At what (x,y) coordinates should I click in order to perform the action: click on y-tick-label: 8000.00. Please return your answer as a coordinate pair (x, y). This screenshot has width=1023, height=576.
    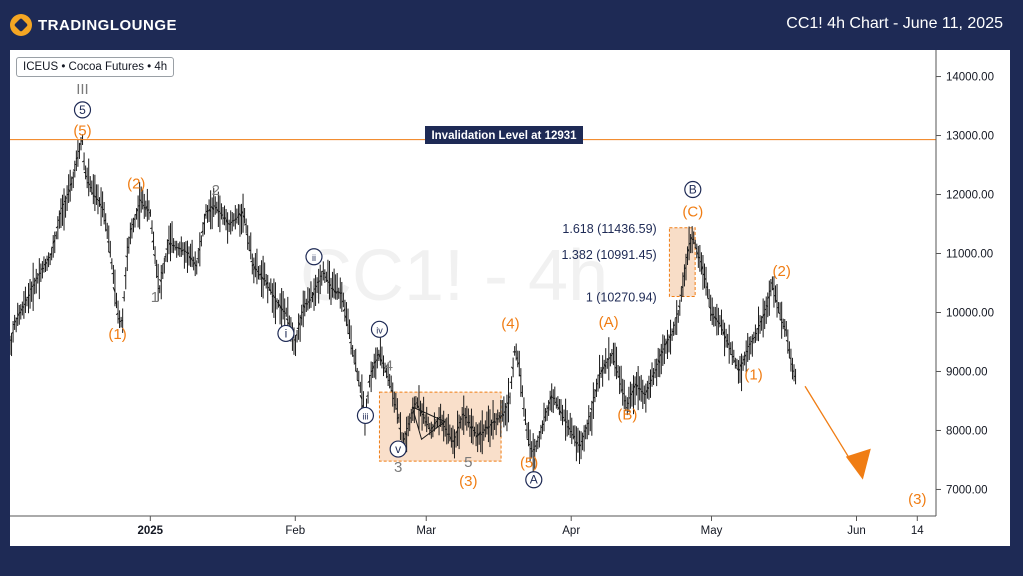
    Looking at the image, I should click on (967, 431).